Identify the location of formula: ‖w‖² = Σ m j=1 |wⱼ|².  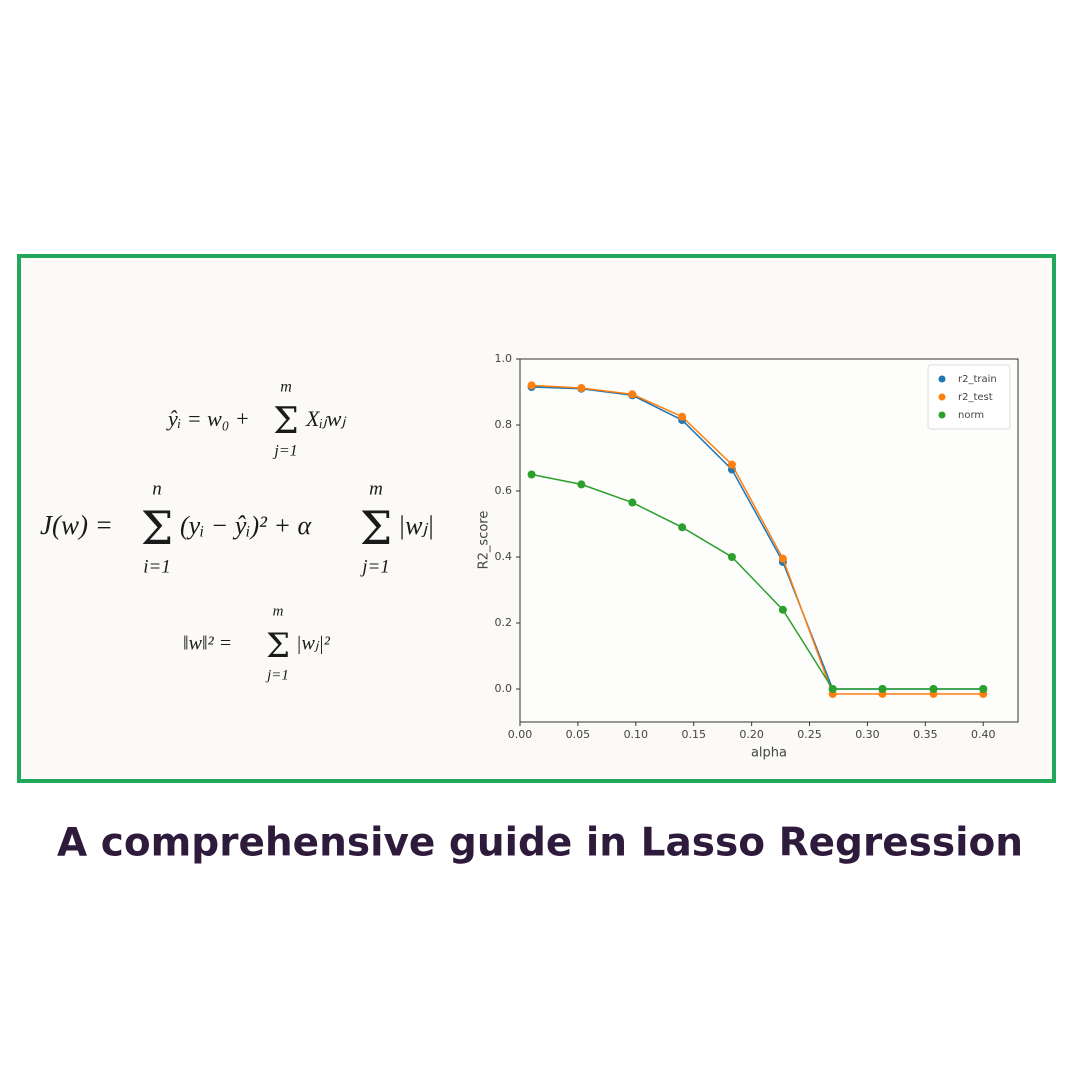
(257, 643).